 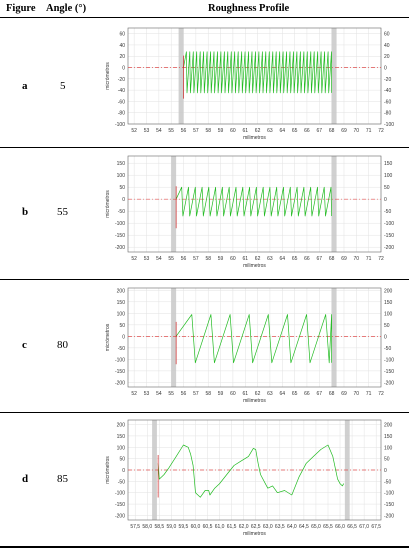 What do you see at coordinates (66, 8) in the screenshot?
I see `header-angle: Angle (°)` at bounding box center [66, 8].